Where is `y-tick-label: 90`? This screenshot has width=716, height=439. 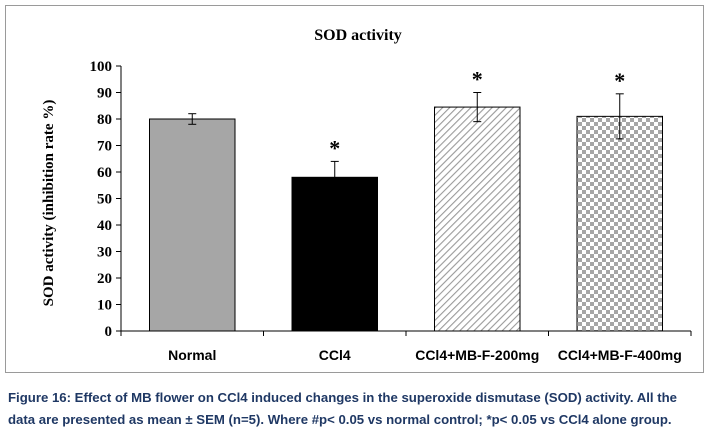 y-tick-label: 90 is located at coordinates (104, 94).